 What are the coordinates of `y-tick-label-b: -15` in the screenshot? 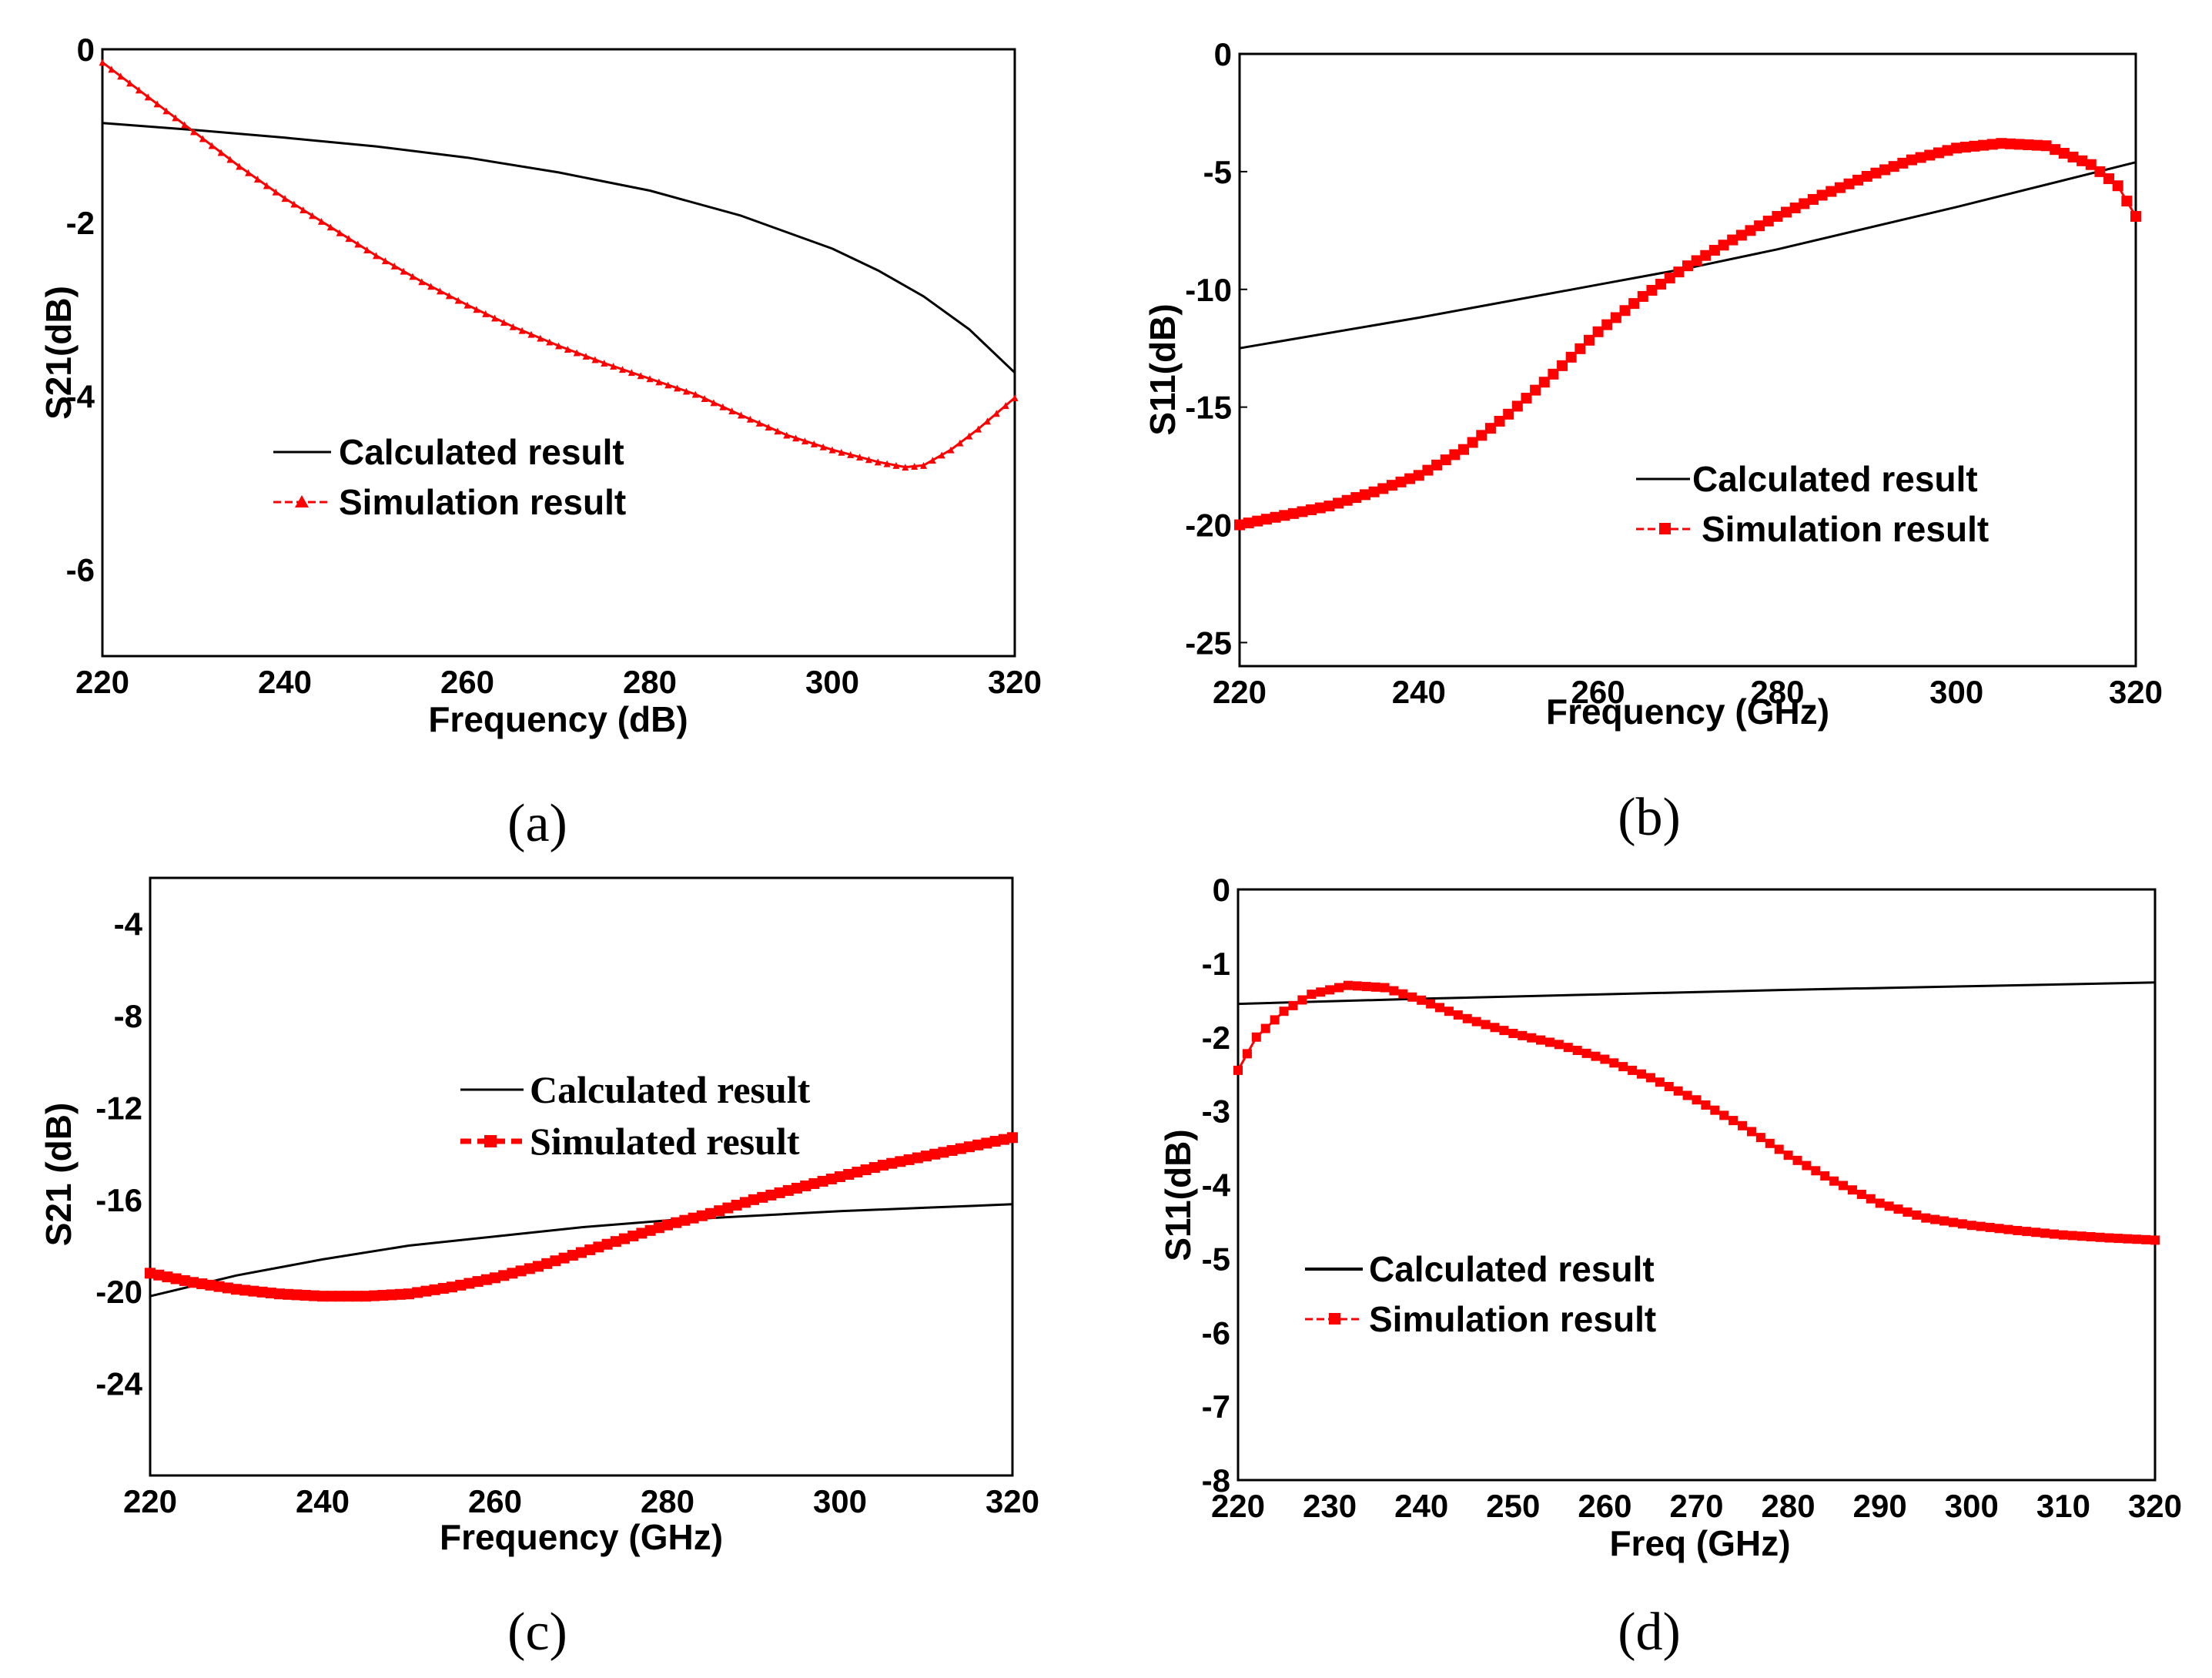 It's located at (1208, 408).